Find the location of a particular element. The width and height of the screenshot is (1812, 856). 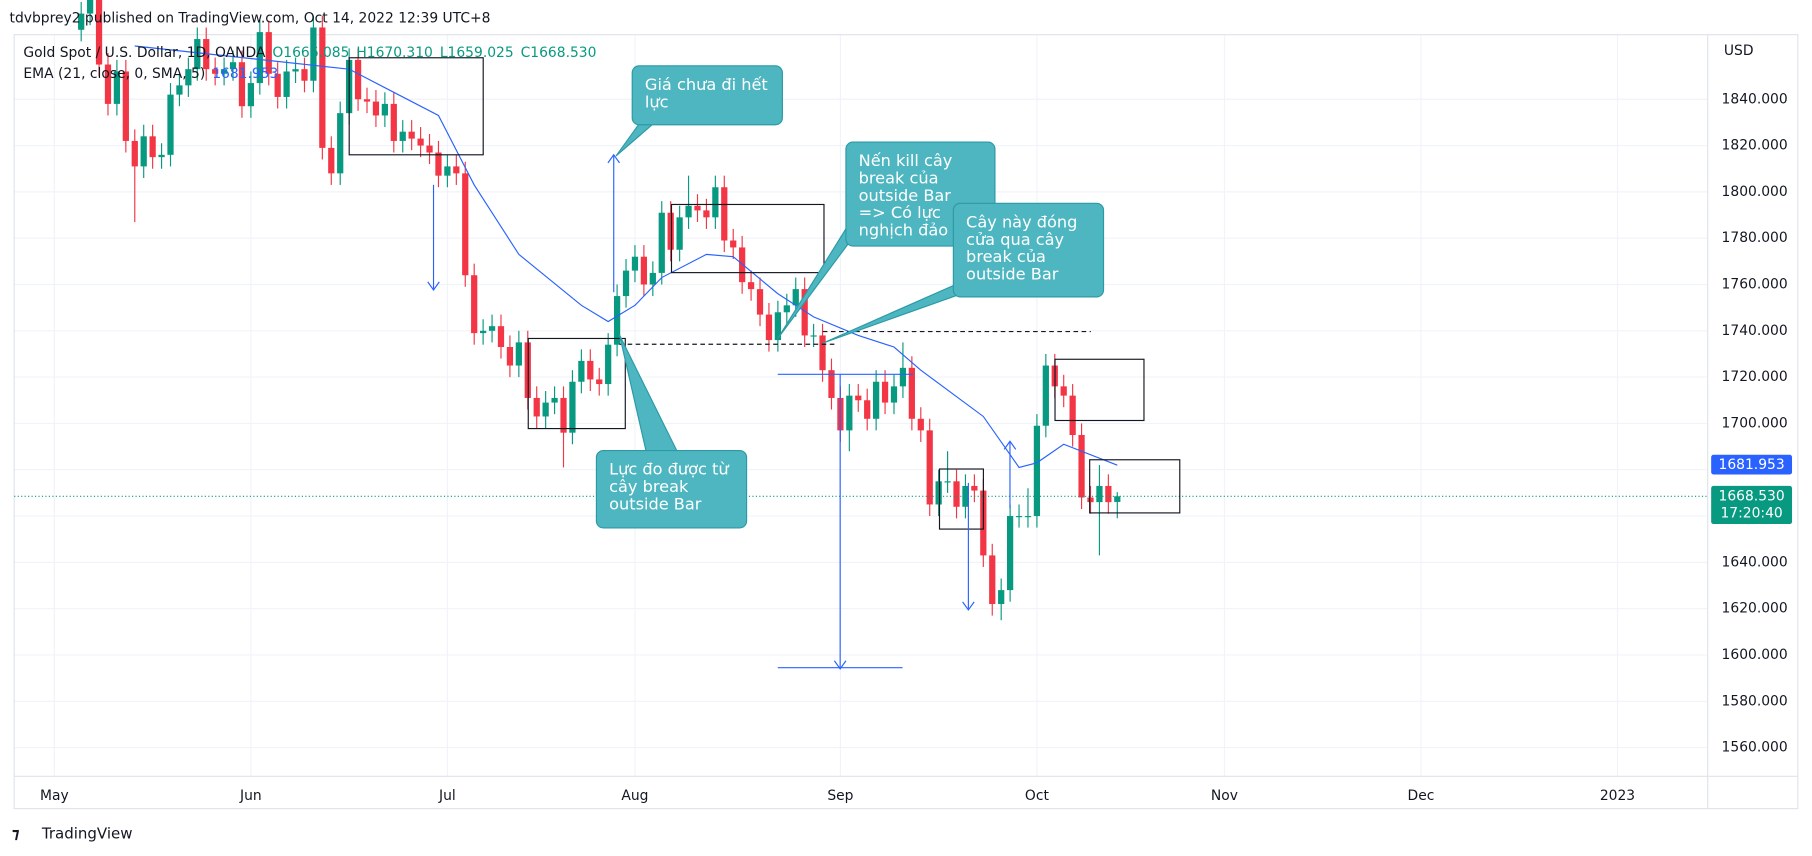

x-tick-label: 2023 is located at coordinates (1617, 796).